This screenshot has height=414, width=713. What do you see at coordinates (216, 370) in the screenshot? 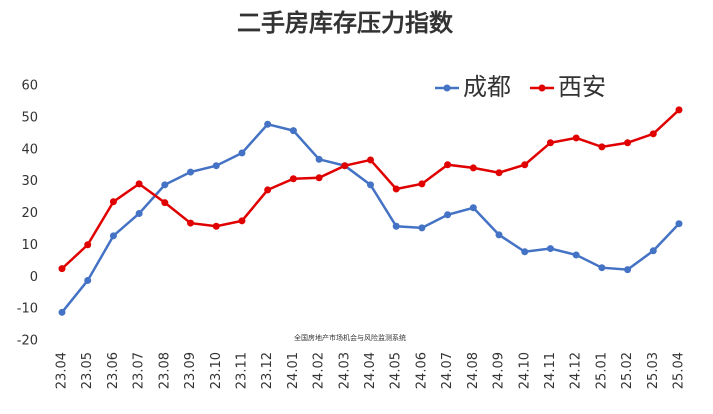
I see `x-tick-label: 23.10` at bounding box center [216, 370].